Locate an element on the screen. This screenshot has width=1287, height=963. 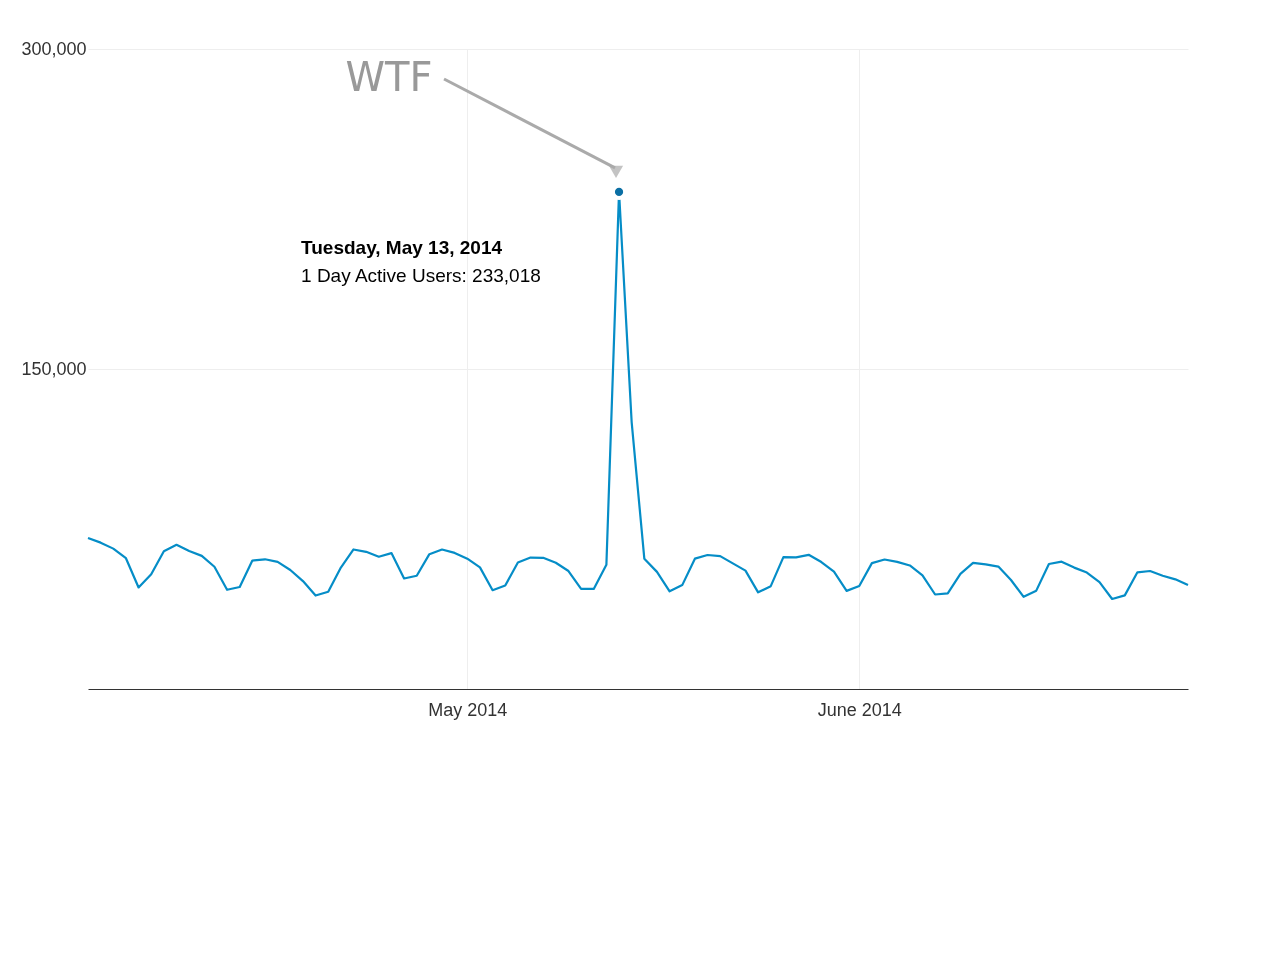
x-tick-label: June 2014 is located at coordinates (859, 709).